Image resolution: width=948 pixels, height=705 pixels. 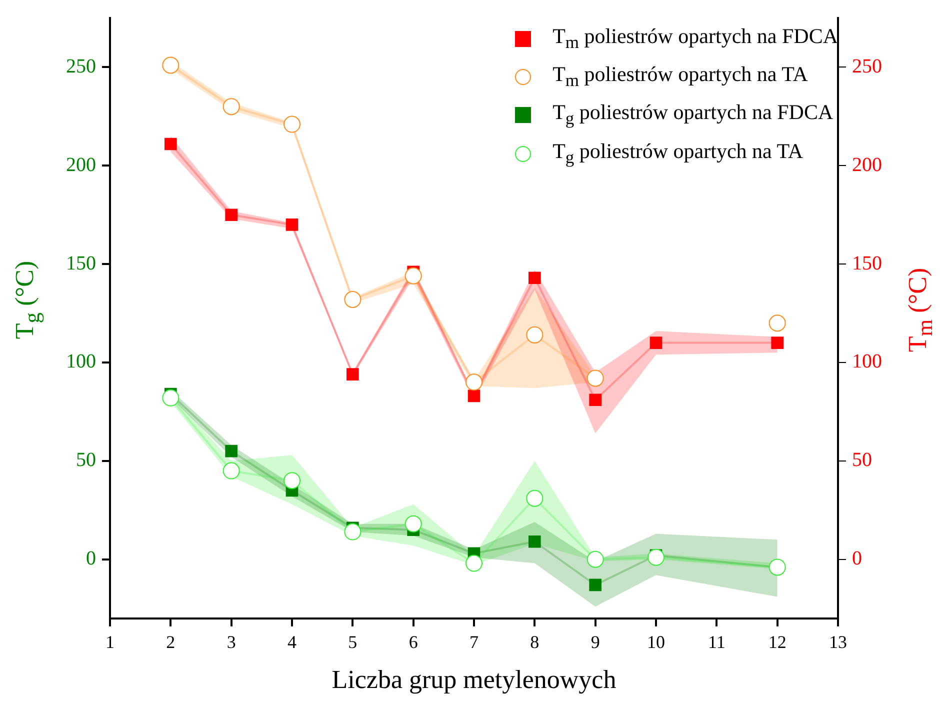 What do you see at coordinates (81, 165) in the screenshot?
I see `y-tick-label: 200` at bounding box center [81, 165].